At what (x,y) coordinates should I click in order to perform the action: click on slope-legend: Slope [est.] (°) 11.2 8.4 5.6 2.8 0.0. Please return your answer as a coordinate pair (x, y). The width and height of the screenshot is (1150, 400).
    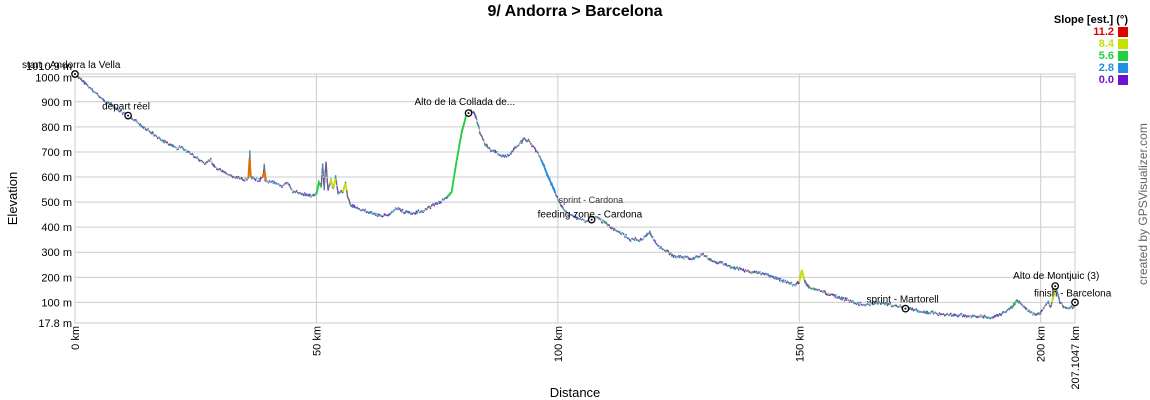
    Looking at the image, I should click on (1080, 50).